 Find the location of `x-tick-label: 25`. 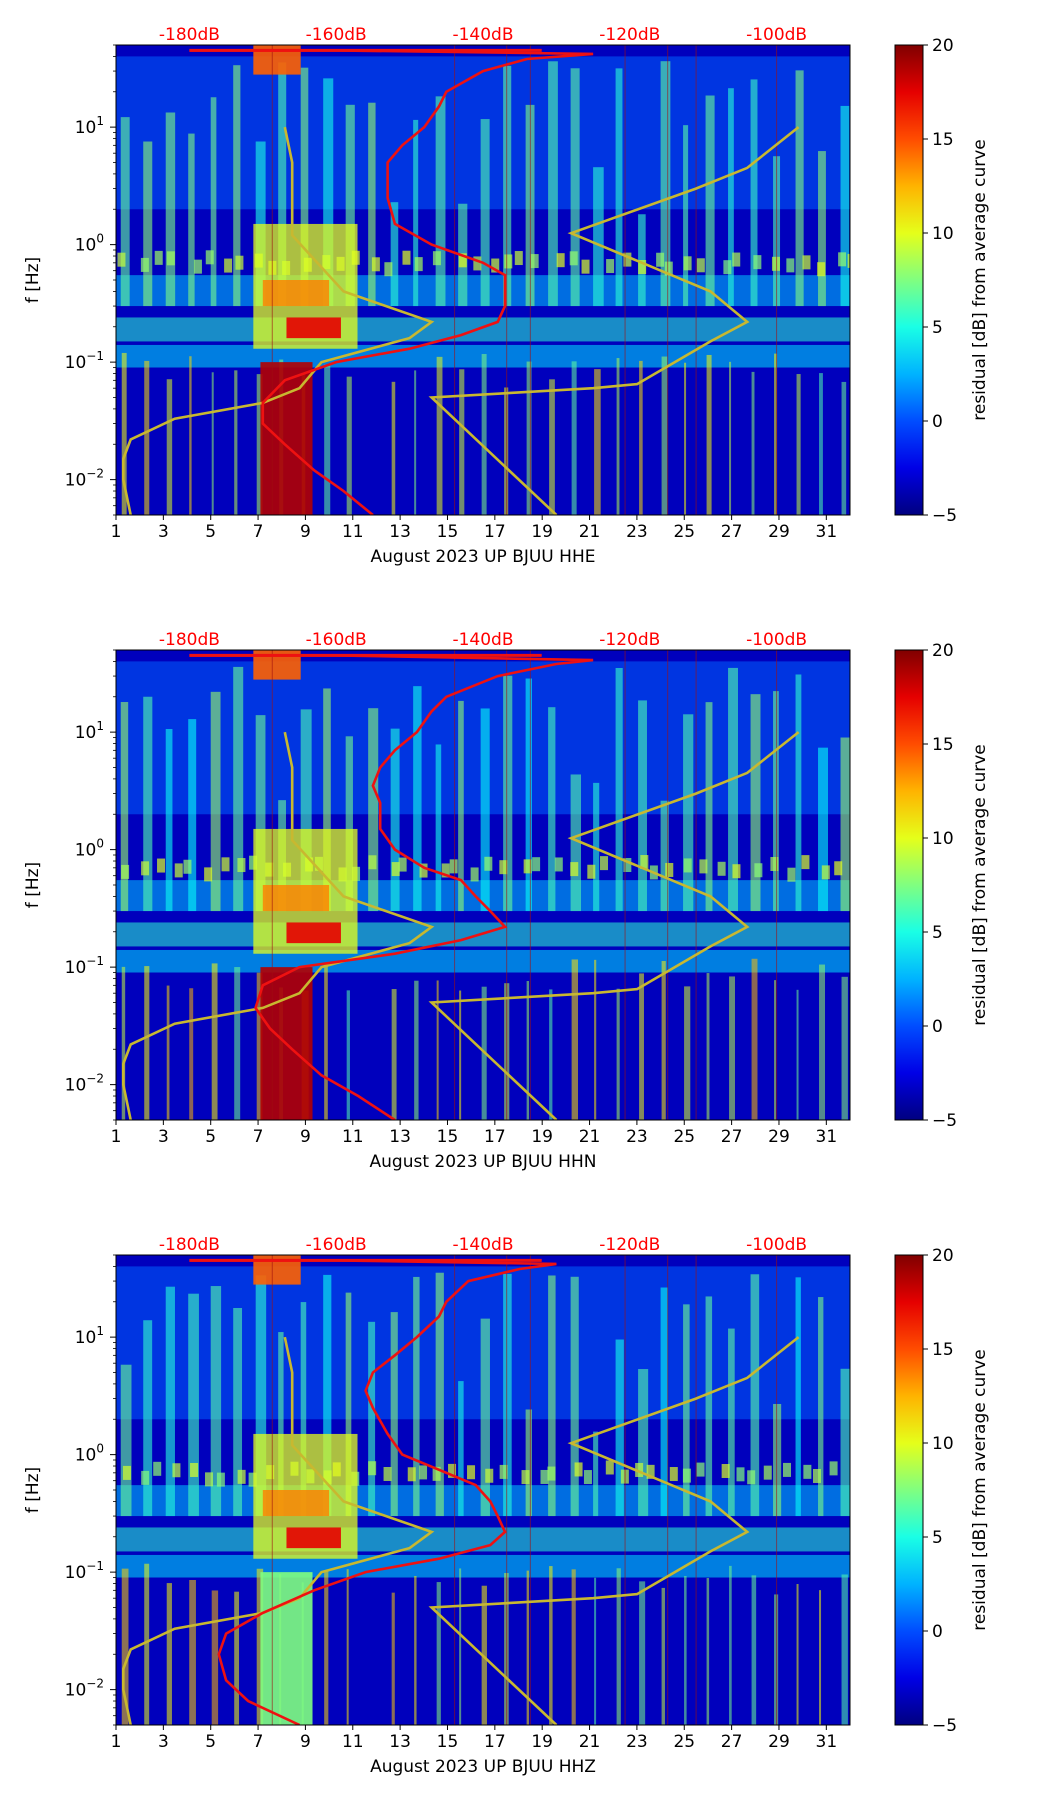

x-tick-label: 25 is located at coordinates (684, 532).